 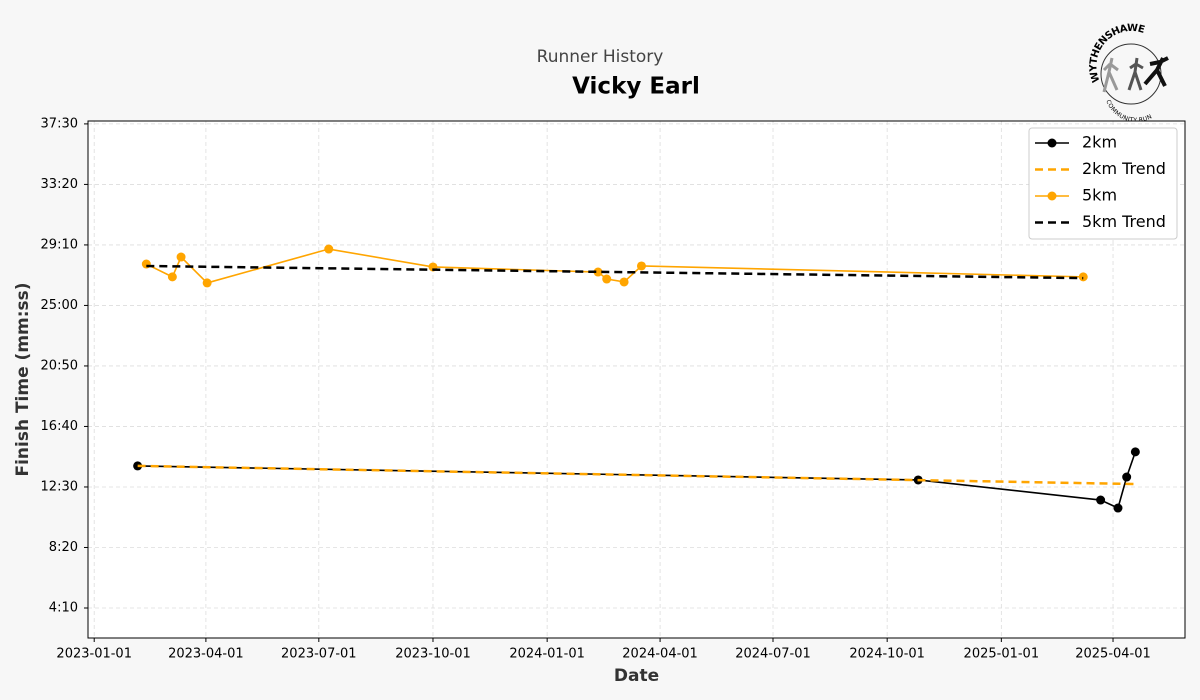 What do you see at coordinates (1002, 654) in the screenshot?
I see `x-tick-label: 2025-01-01` at bounding box center [1002, 654].